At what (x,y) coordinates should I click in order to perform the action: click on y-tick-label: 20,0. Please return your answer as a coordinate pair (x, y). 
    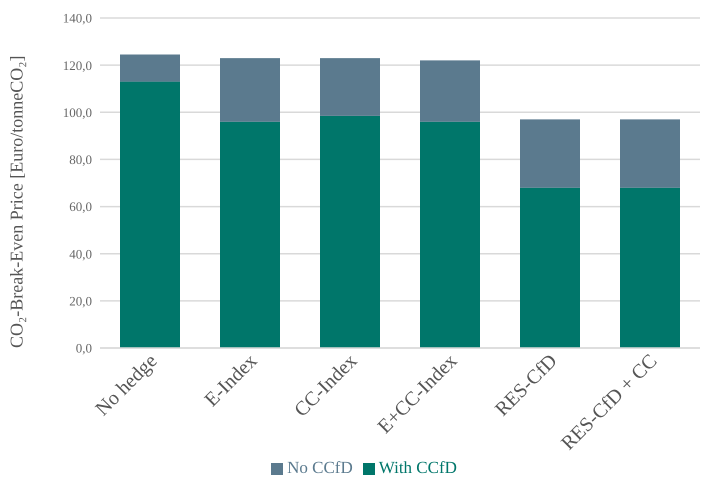
    Looking at the image, I should click on (80, 300).